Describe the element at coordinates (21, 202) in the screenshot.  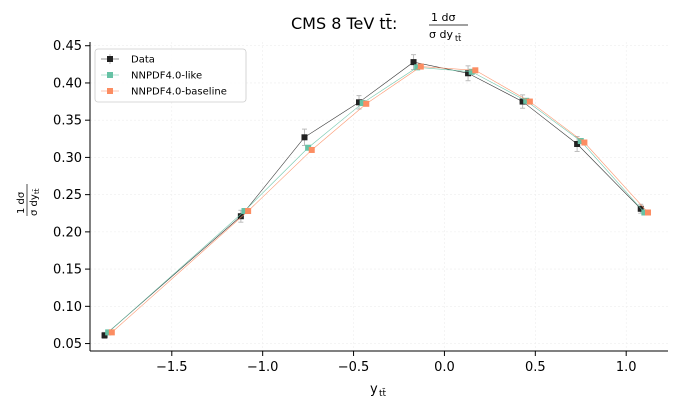
I see `y-axis-label-num: 1 dσ` at that location.